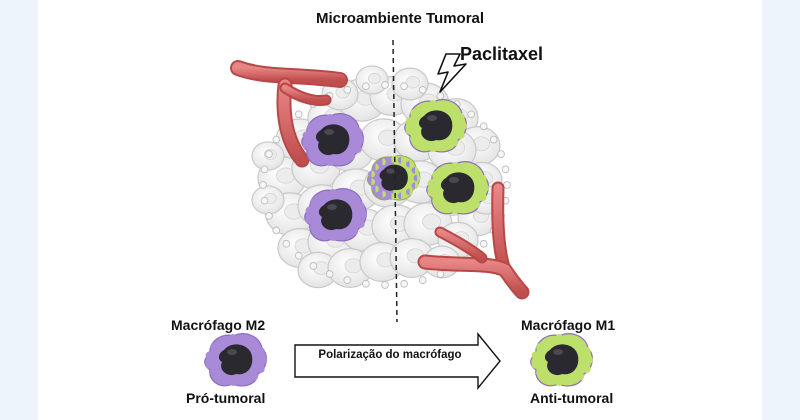 The height and width of the screenshot is (420, 800). Describe the element at coordinates (226, 398) in the screenshot. I see `m2-role-label: Pró-tumoral` at that location.